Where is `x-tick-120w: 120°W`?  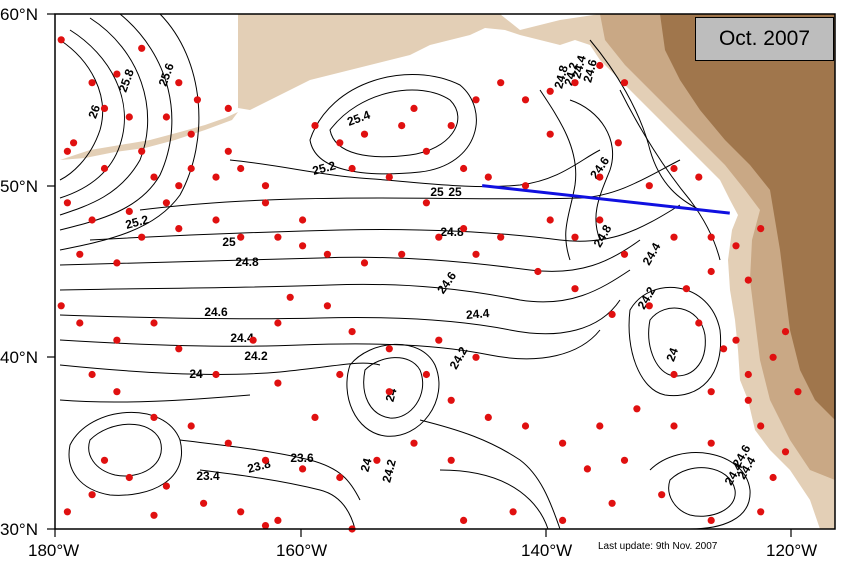 x-tick-120w: 120°W is located at coordinates (791, 550).